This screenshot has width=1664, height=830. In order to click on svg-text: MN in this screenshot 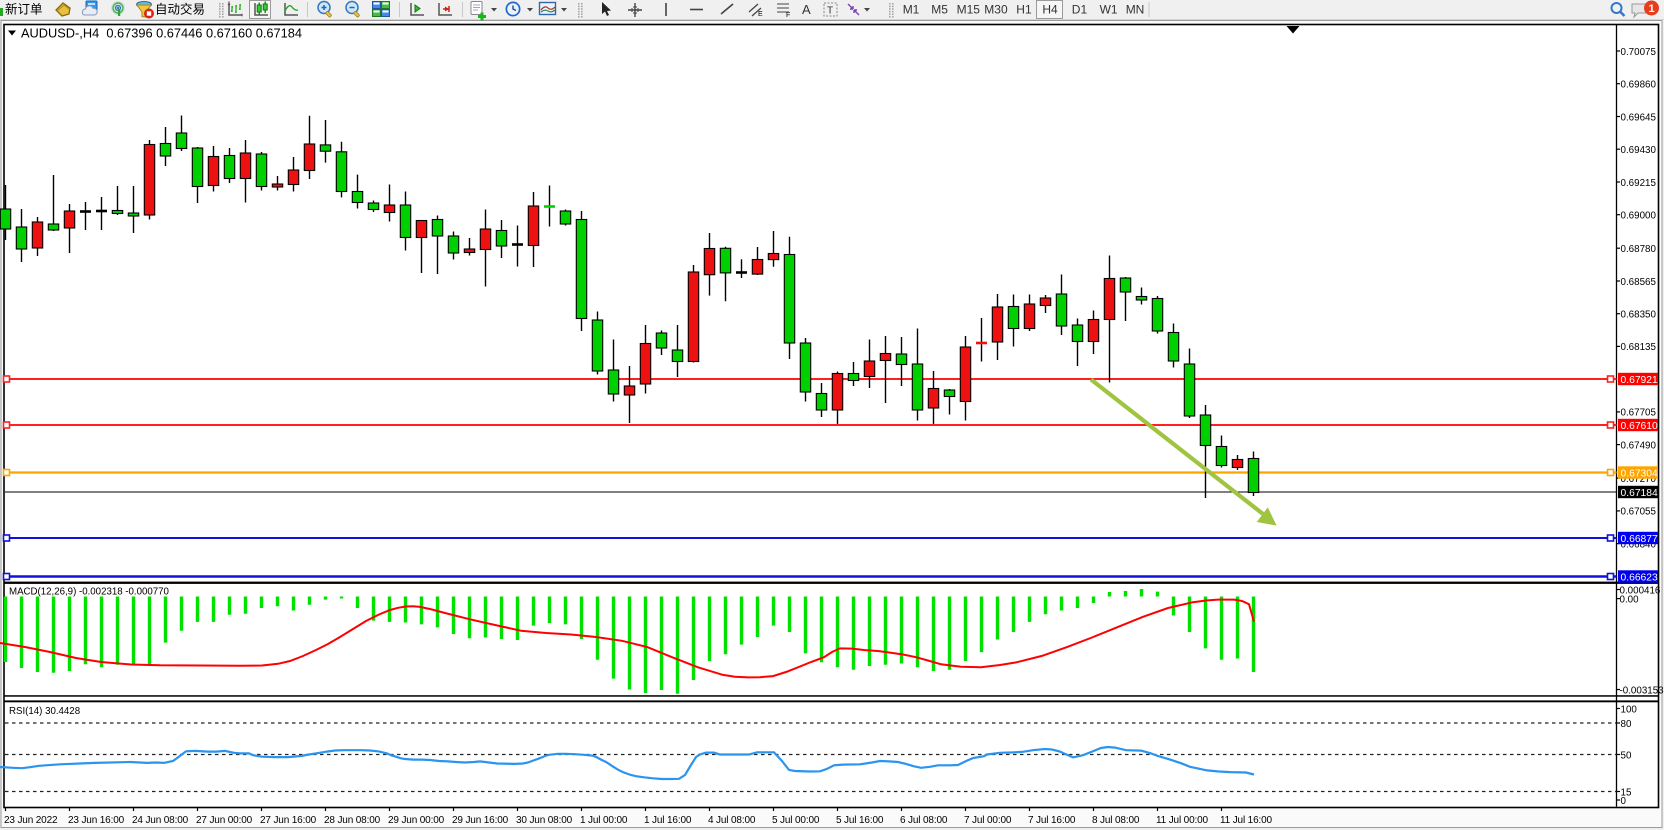, I will do `click(1135, 10)`.